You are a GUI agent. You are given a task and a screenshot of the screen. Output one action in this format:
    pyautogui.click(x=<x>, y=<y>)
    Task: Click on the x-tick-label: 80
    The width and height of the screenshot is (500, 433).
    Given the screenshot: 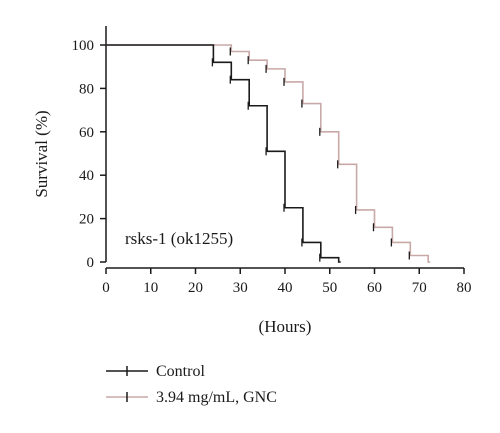 What is the action you would take?
    pyautogui.click(x=464, y=288)
    